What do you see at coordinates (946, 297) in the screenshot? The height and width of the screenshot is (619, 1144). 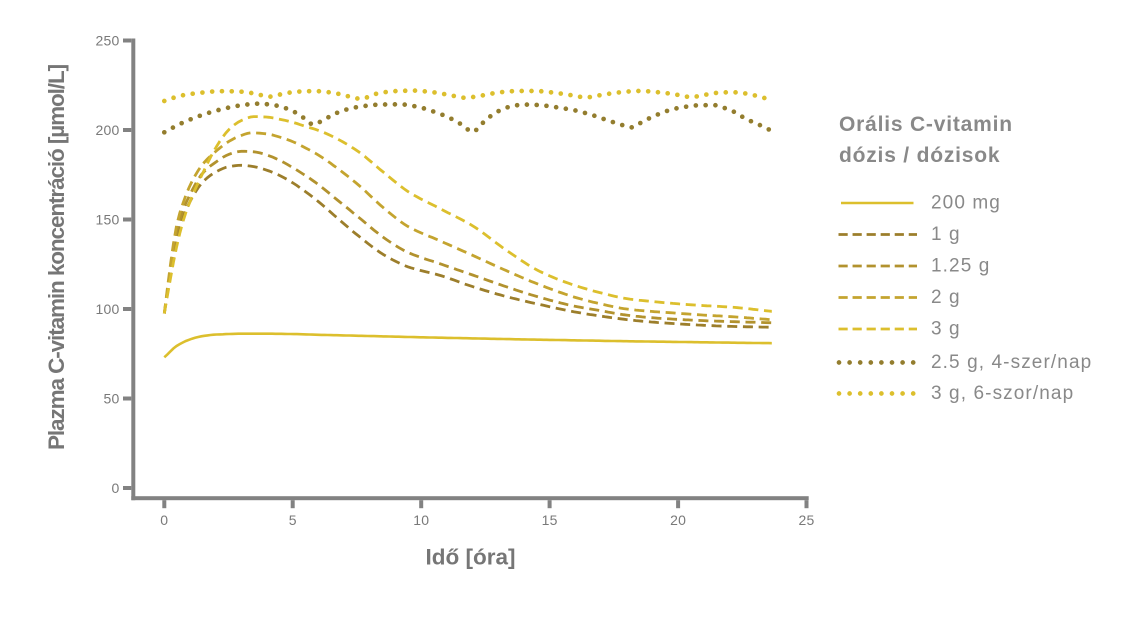 I see `svg-text: 2 g` at bounding box center [946, 297].